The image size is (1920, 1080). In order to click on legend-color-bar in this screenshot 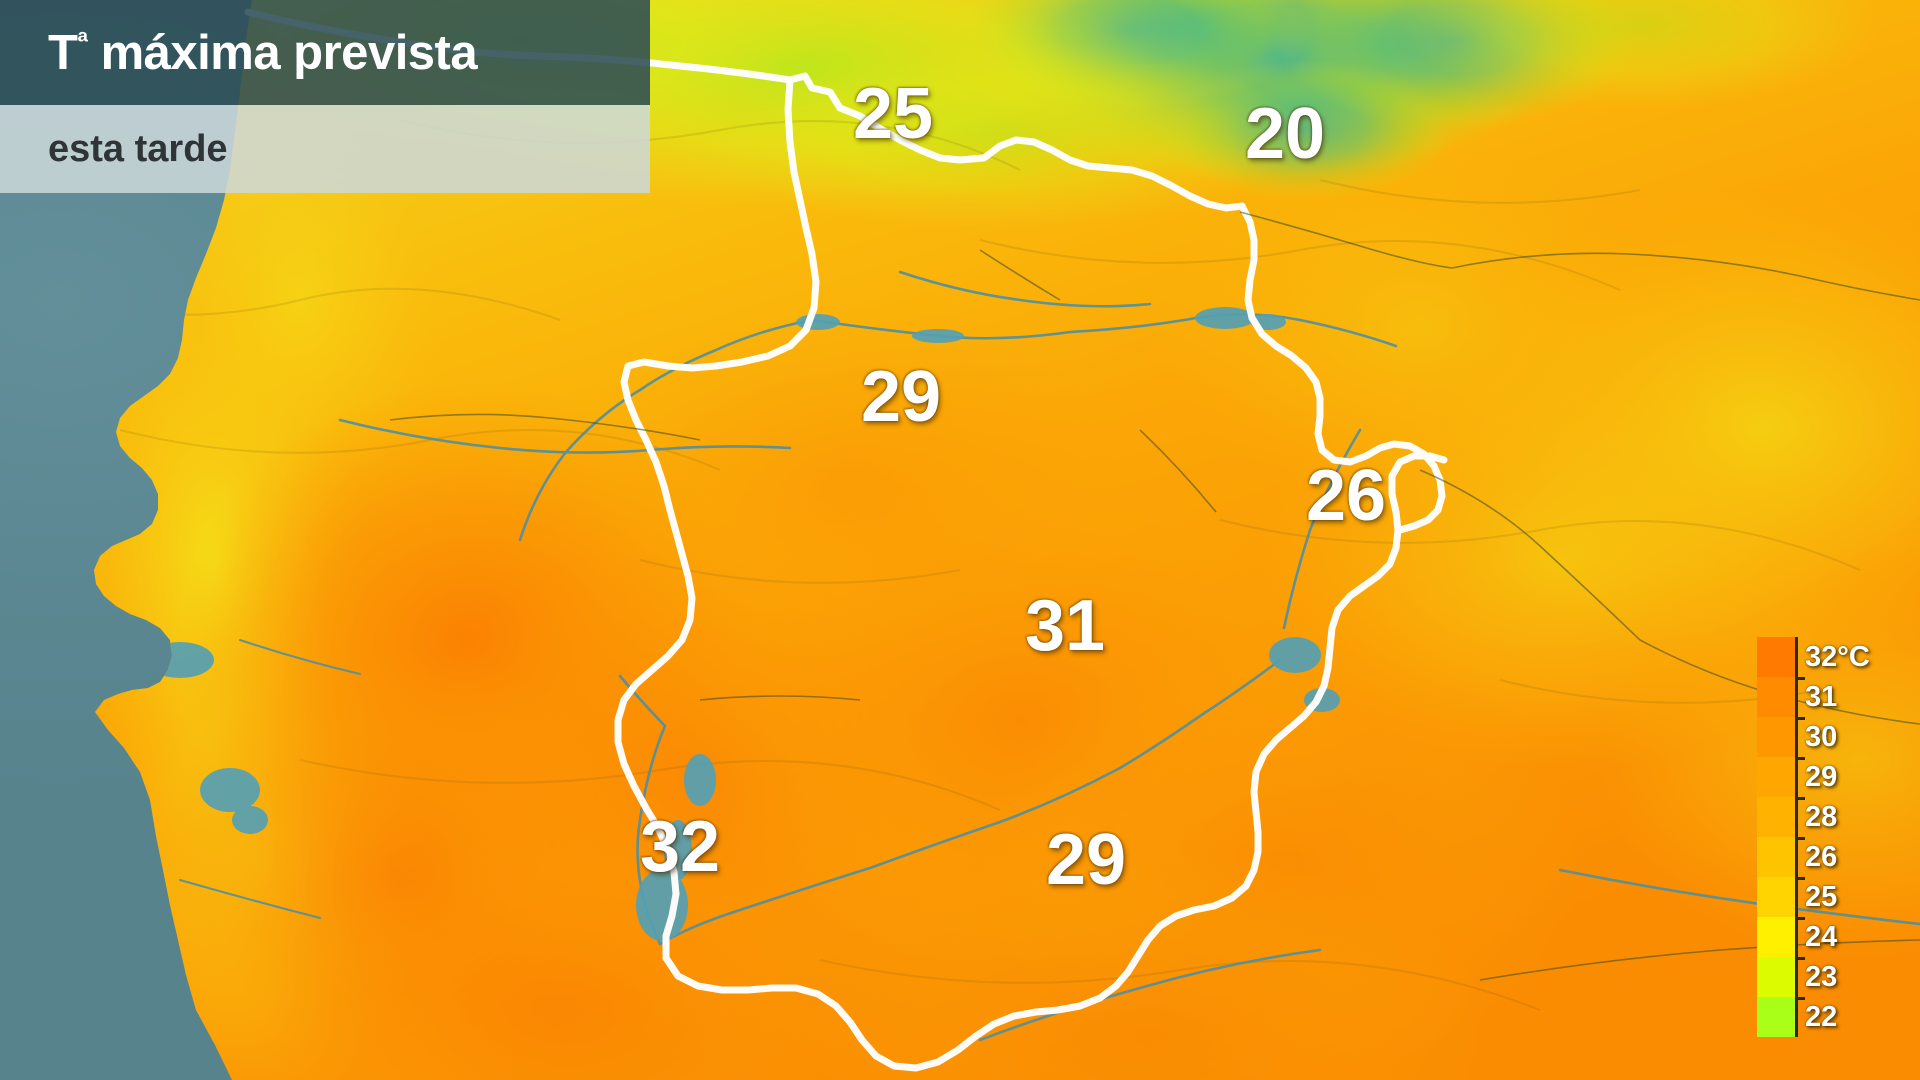, I will do `click(1777, 837)`.